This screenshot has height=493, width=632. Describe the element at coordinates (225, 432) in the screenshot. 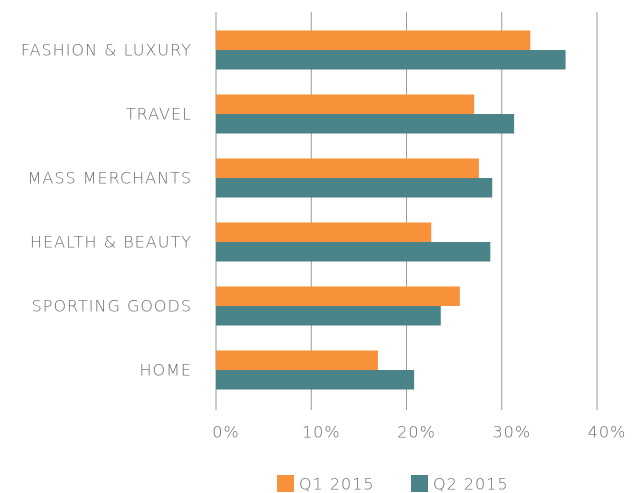

I see `x-tick-label: 0%` at that location.